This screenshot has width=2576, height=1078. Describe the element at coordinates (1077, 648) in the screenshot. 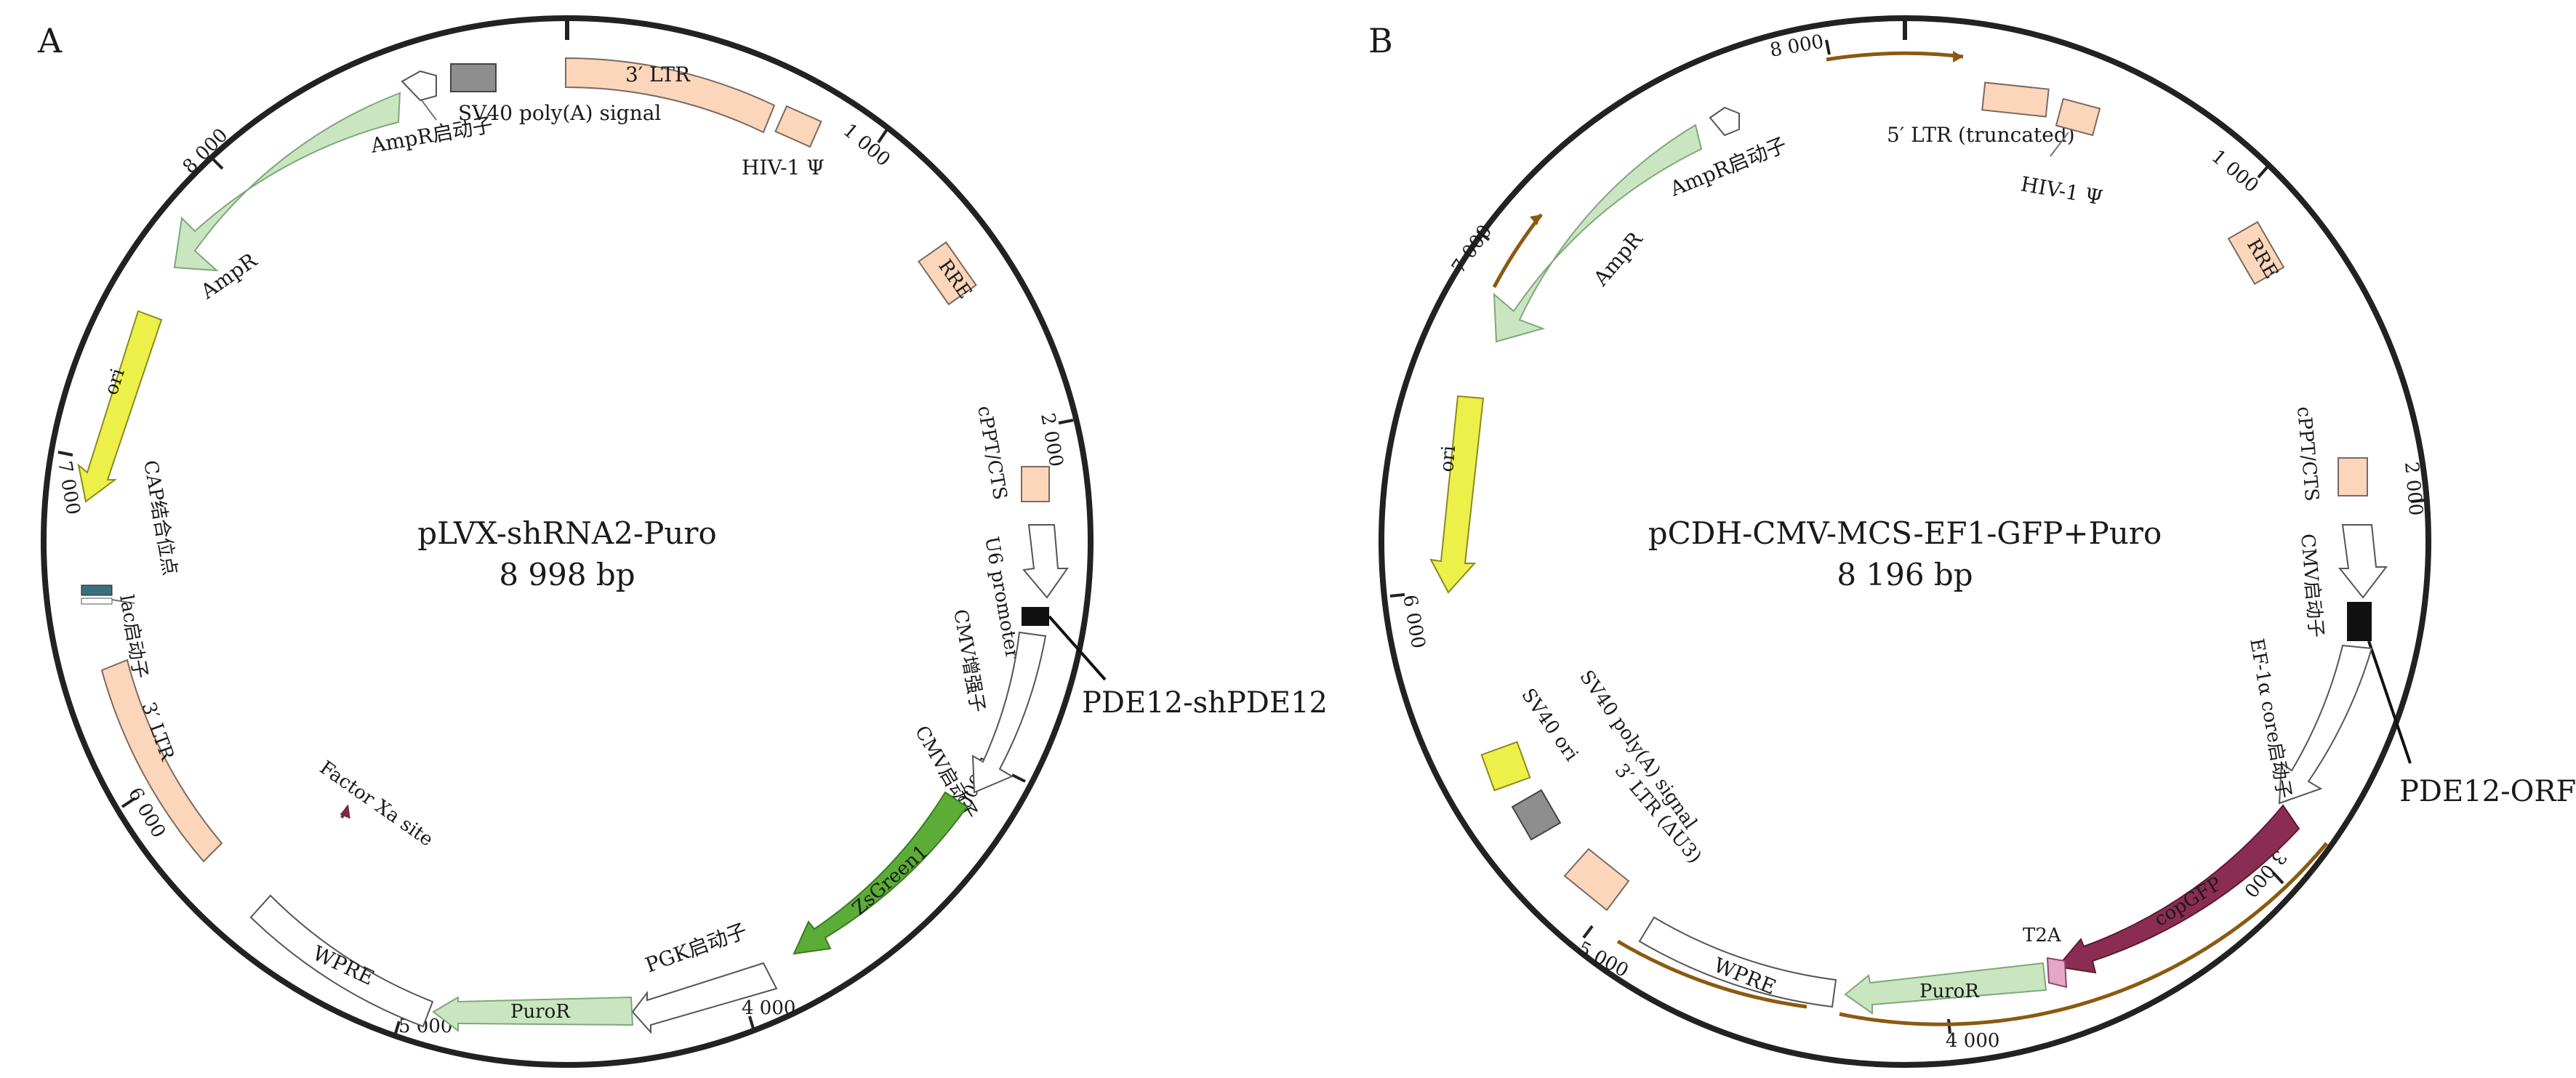

I see `panel-a-insert-leader` at that location.